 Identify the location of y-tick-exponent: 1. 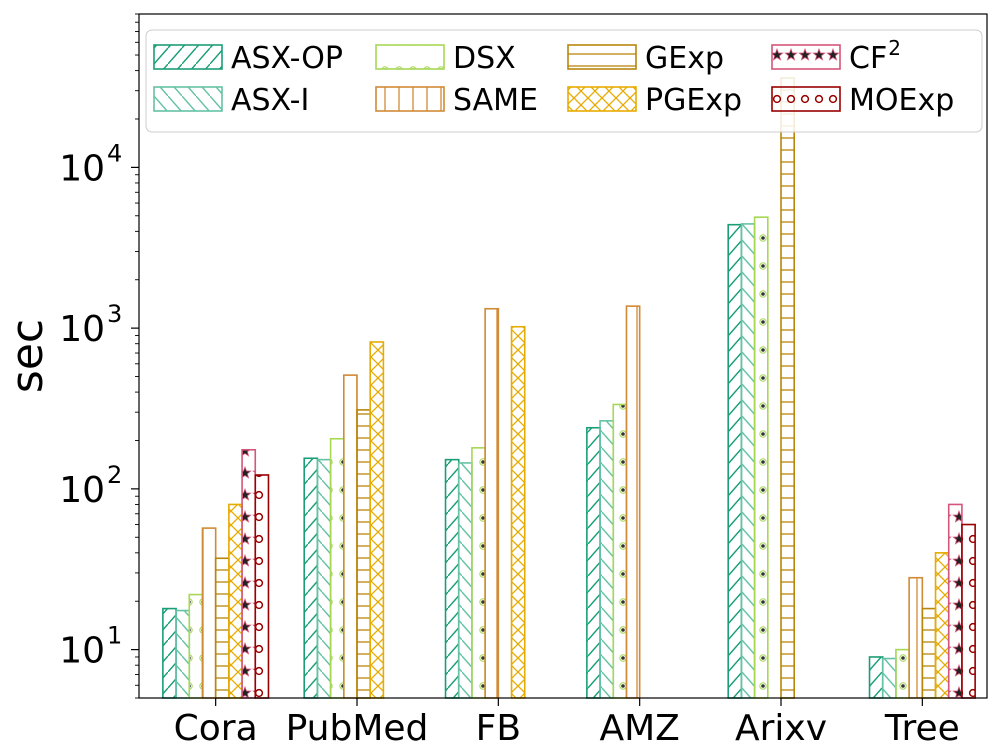
(114, 636).